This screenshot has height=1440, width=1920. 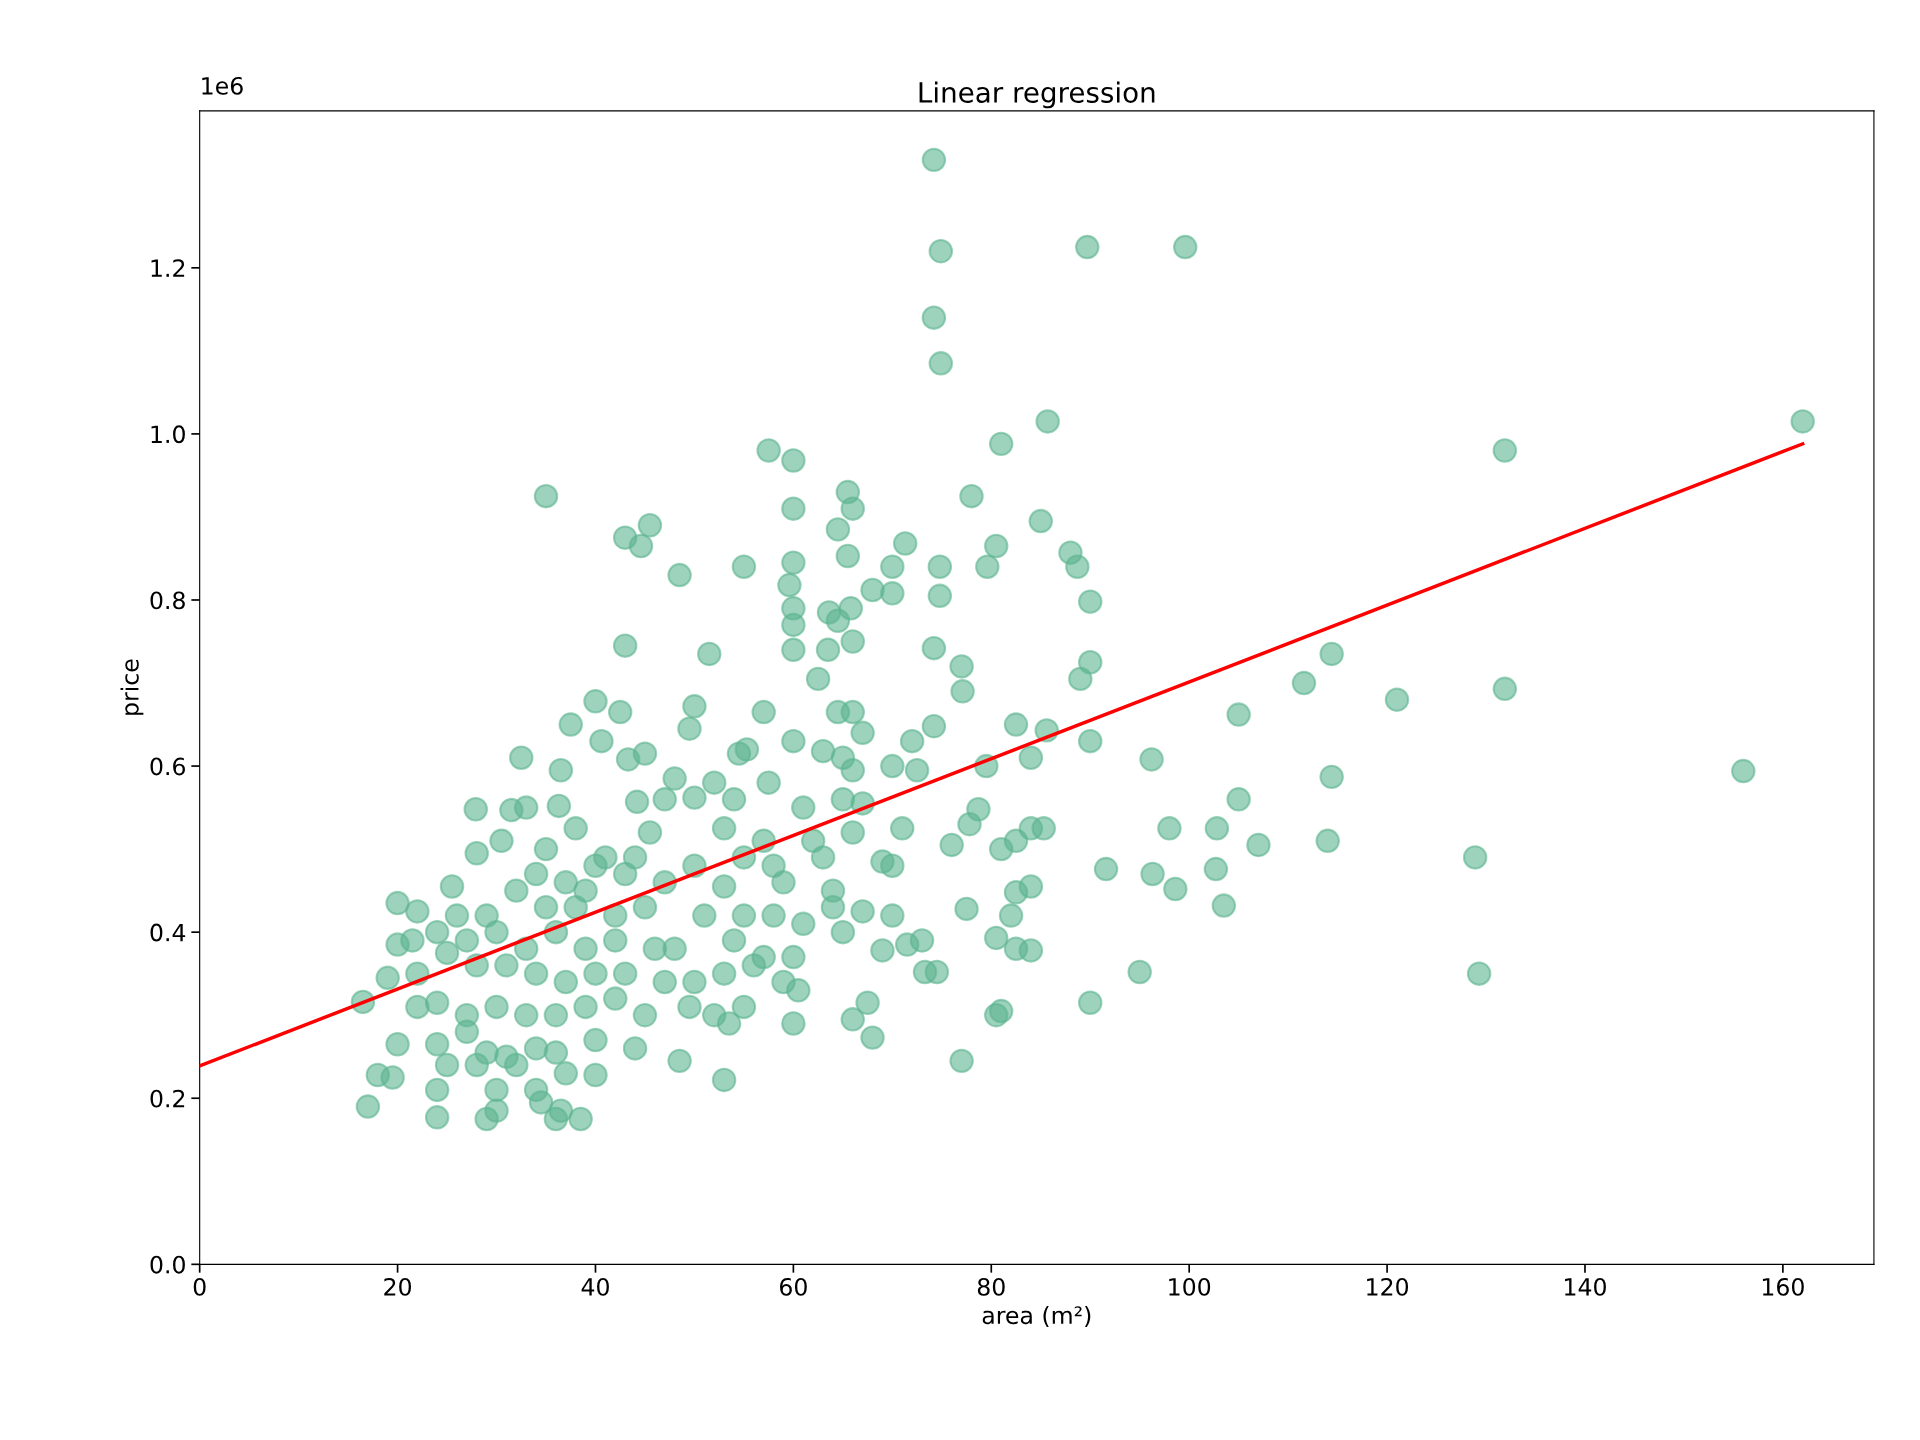 What do you see at coordinates (222, 85) in the screenshot?
I see `text: 1e6` at bounding box center [222, 85].